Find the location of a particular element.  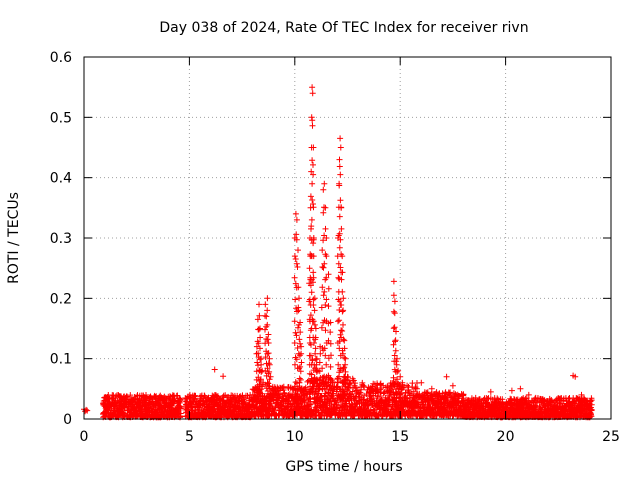

y-tick-label: 0.6 is located at coordinates (61, 58).